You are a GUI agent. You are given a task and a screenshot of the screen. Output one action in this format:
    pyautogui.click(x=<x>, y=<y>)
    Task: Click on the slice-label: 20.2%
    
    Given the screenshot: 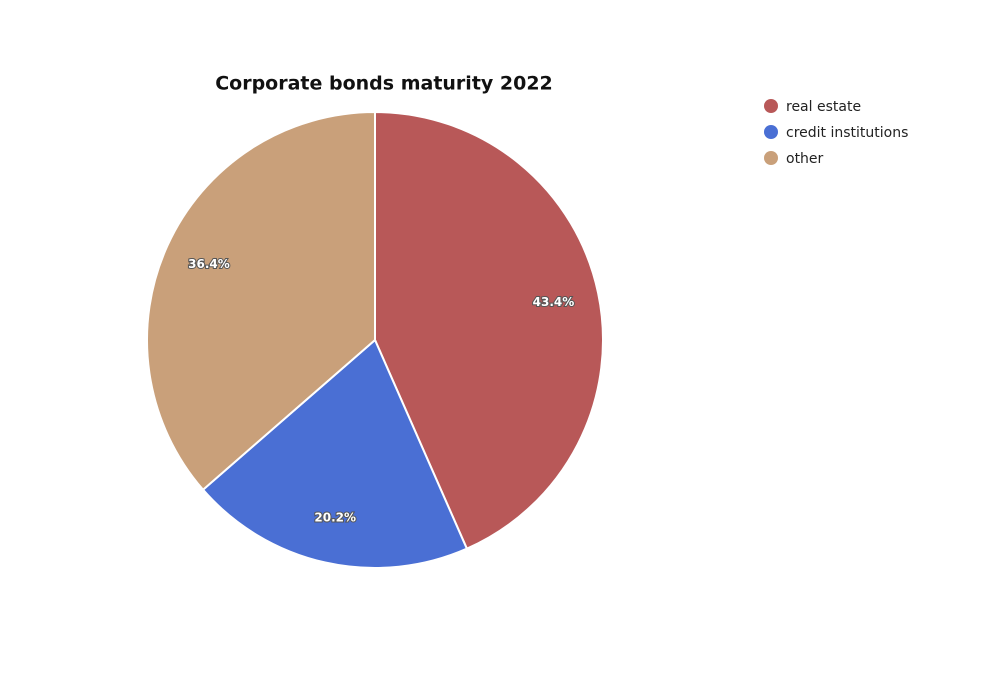 What is the action you would take?
    pyautogui.click(x=335, y=518)
    